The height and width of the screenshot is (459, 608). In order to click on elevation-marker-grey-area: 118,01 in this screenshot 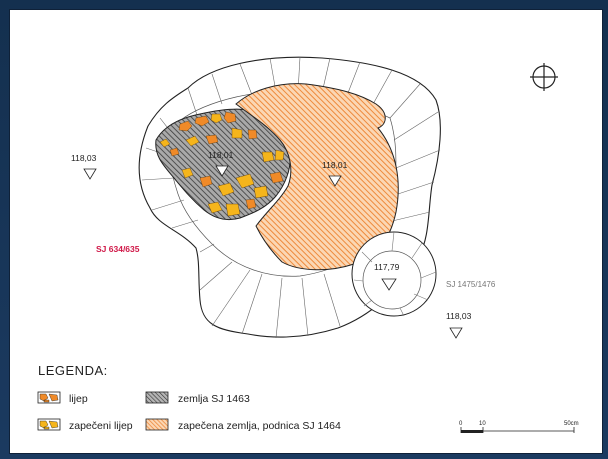, I will do `click(221, 163)`.